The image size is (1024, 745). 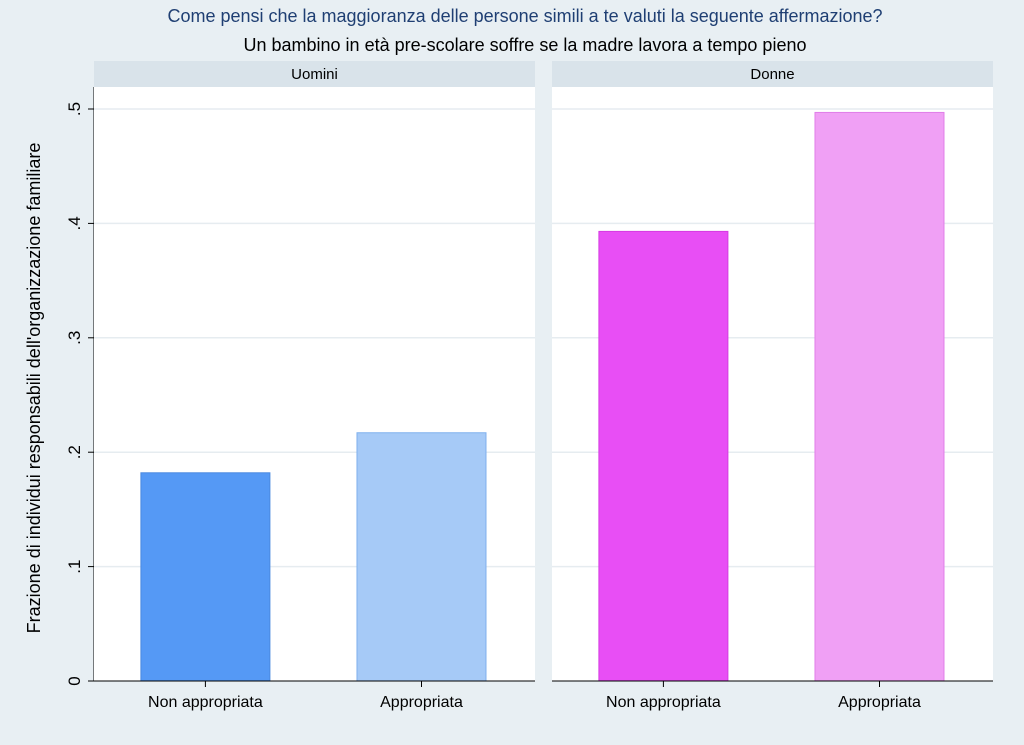 I want to click on y-tick-label: .4, so click(x=74, y=223).